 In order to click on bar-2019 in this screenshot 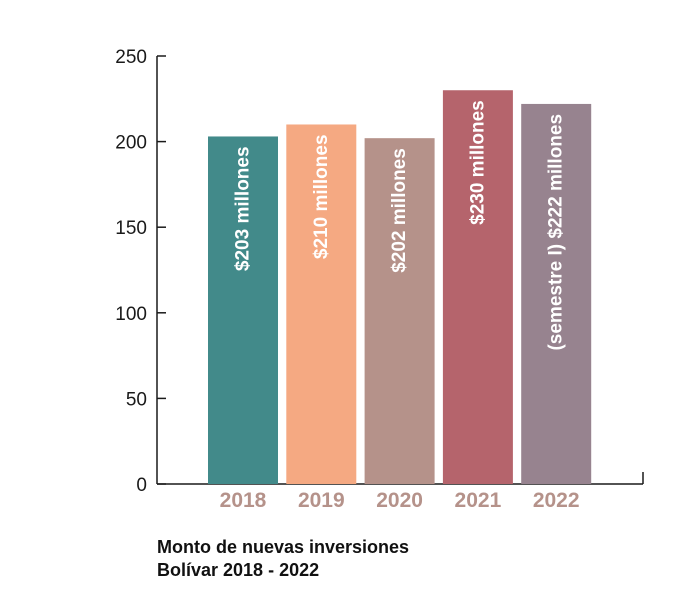, I will do `click(321, 304)`.